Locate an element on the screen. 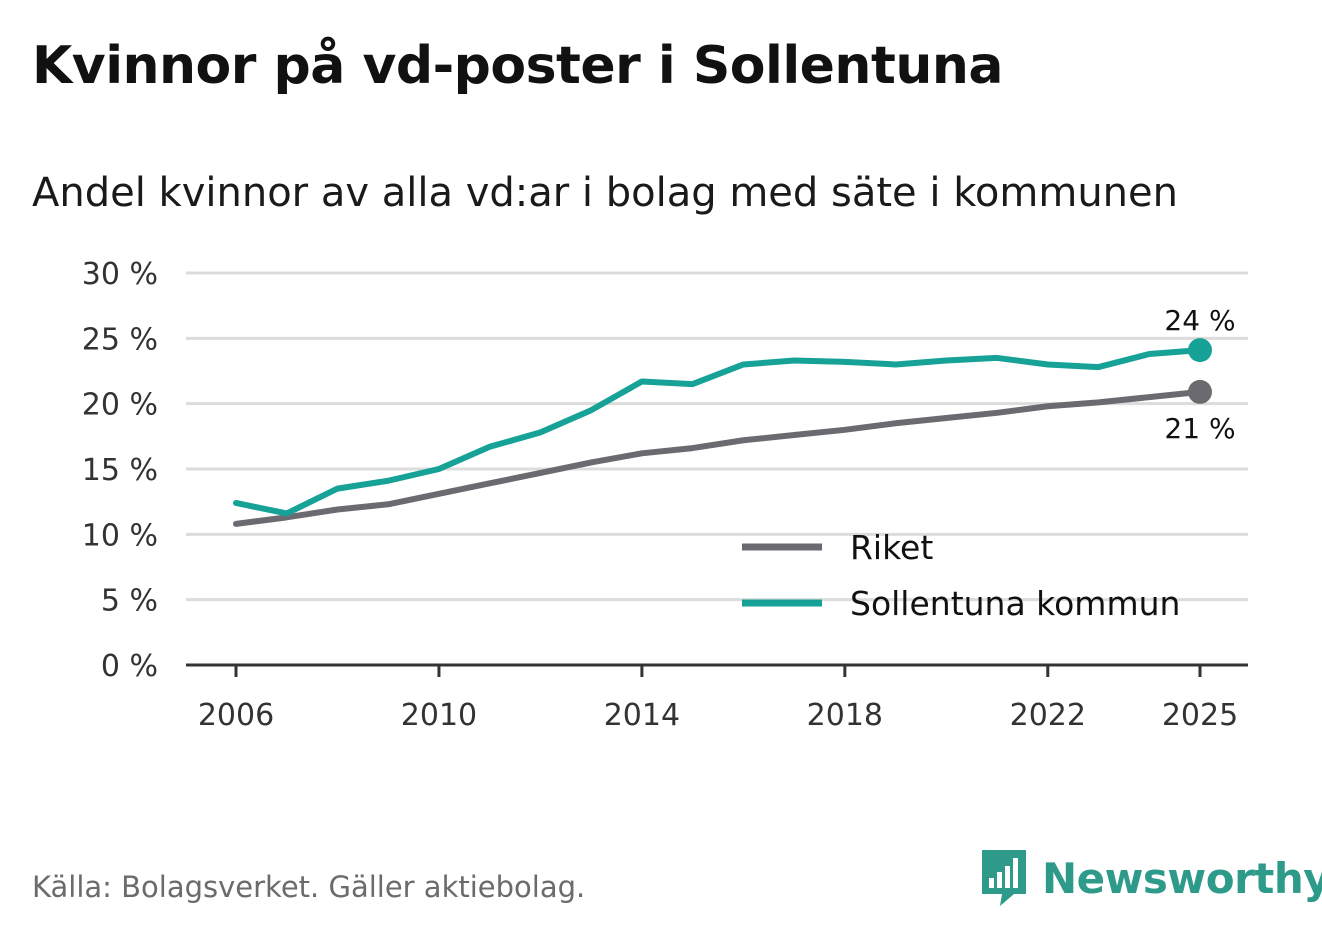 Image resolution: width=1322 pixels, height=939 pixels. brand-logo: Newsworthy is located at coordinates (1151, 878).